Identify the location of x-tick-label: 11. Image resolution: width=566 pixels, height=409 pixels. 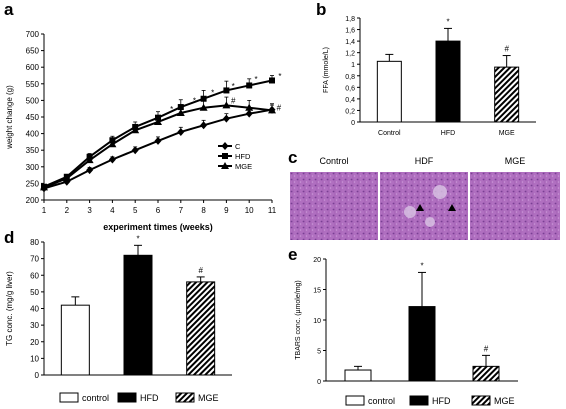
(272, 210).